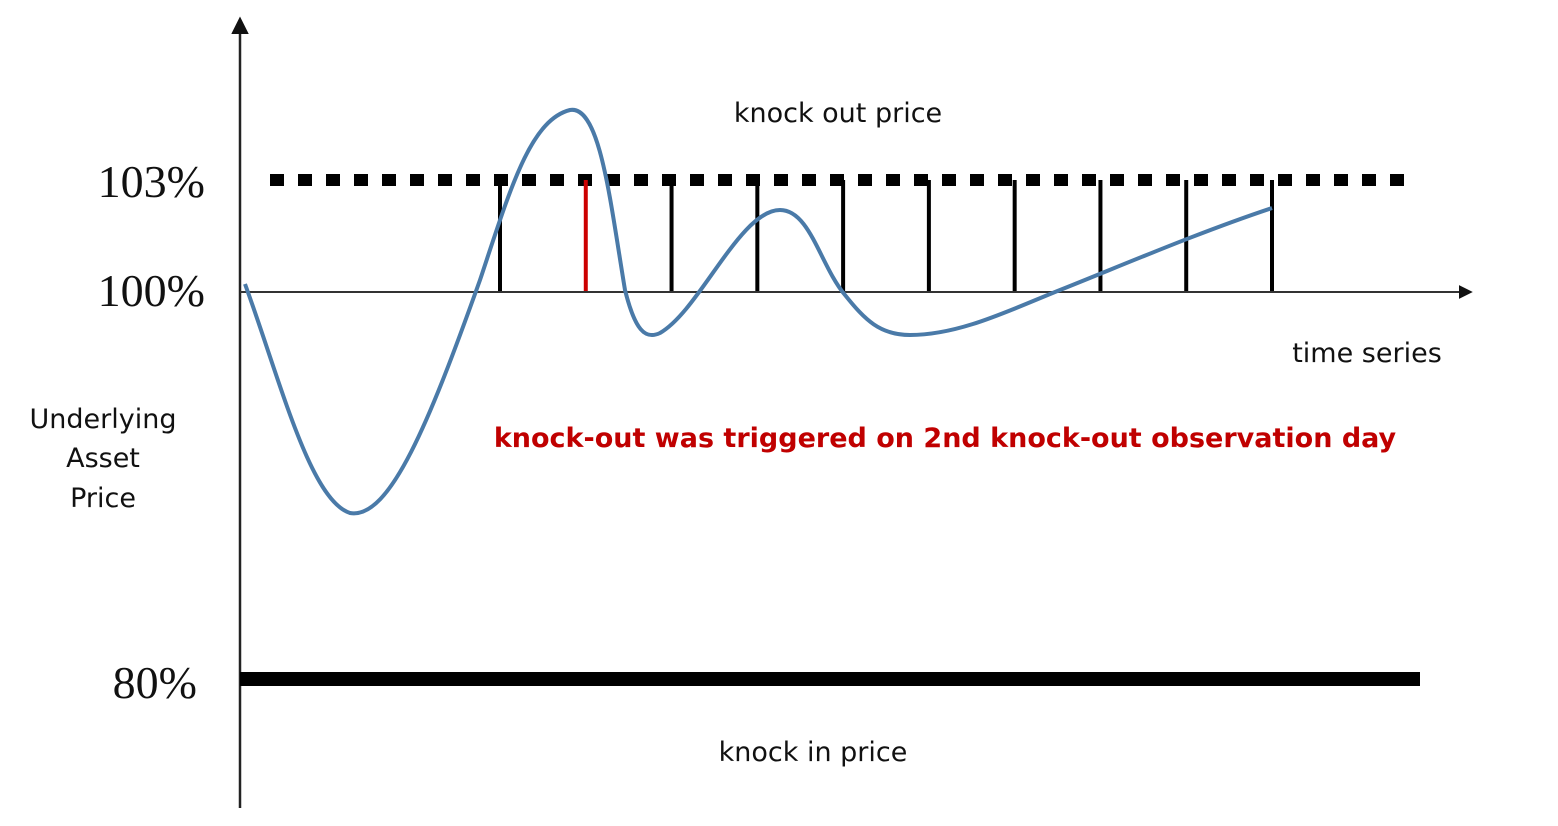 This screenshot has width=1558, height=826. Describe the element at coordinates (1367, 353) in the screenshot. I see `x-axis-label: time series` at that location.